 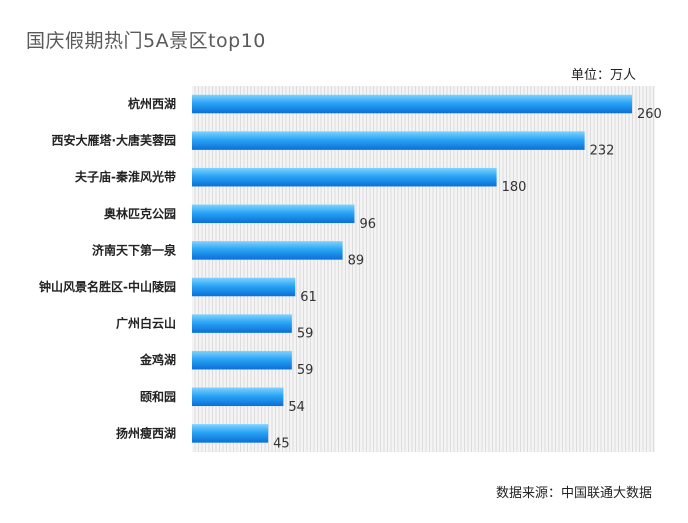 I want to click on category-label: 扬州瘦西湖, so click(x=146, y=432).